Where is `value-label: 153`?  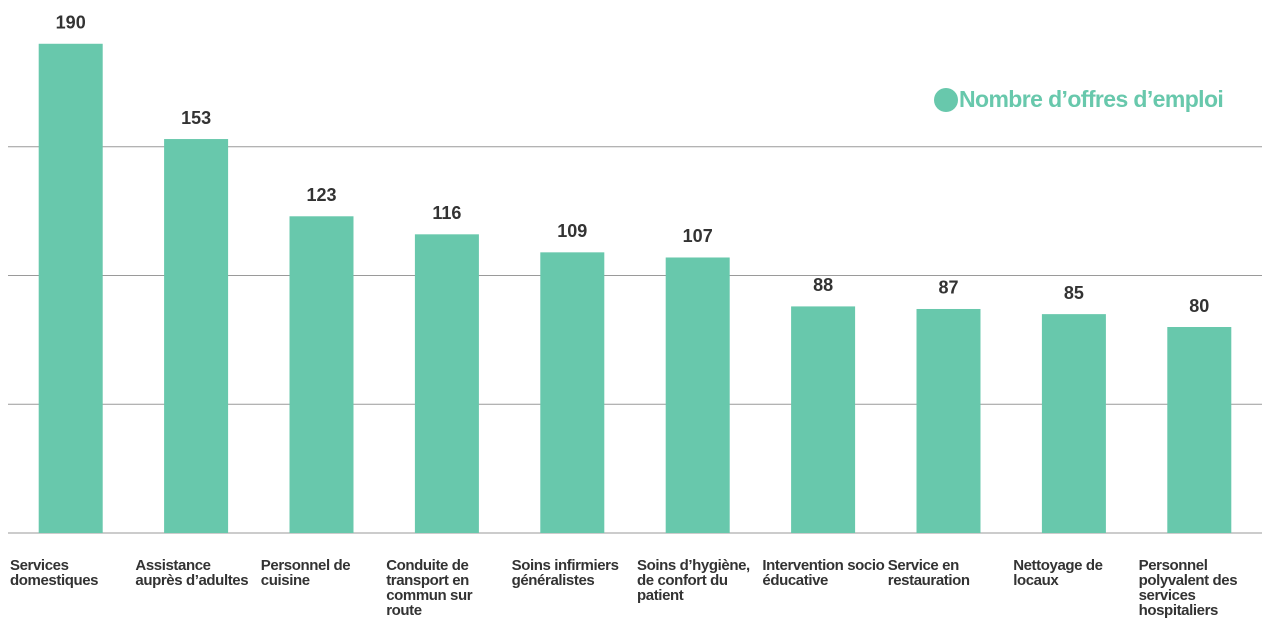 value-label: 153 is located at coordinates (196, 118).